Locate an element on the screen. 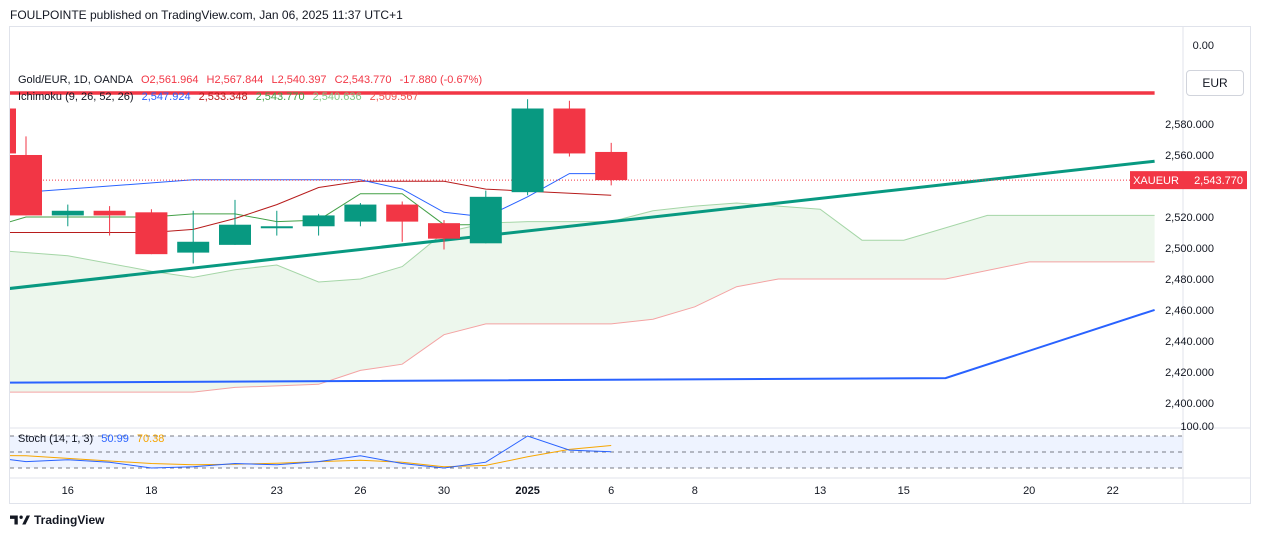  footer-brand: TradingView is located at coordinates (57, 520).